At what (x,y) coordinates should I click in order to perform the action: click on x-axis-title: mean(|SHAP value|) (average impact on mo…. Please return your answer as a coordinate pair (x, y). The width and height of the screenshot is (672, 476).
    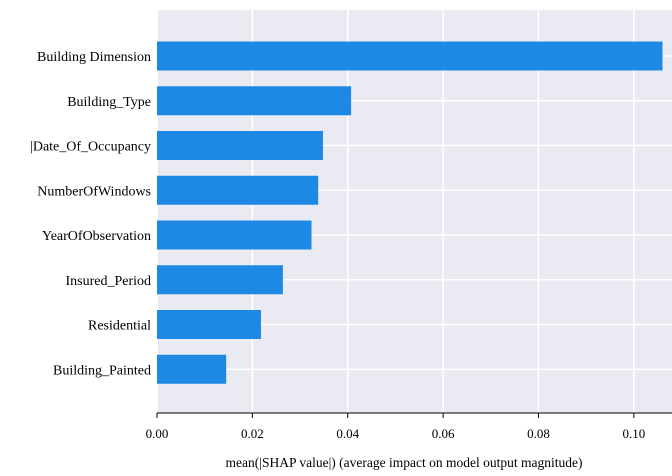
    Looking at the image, I should click on (404, 462).